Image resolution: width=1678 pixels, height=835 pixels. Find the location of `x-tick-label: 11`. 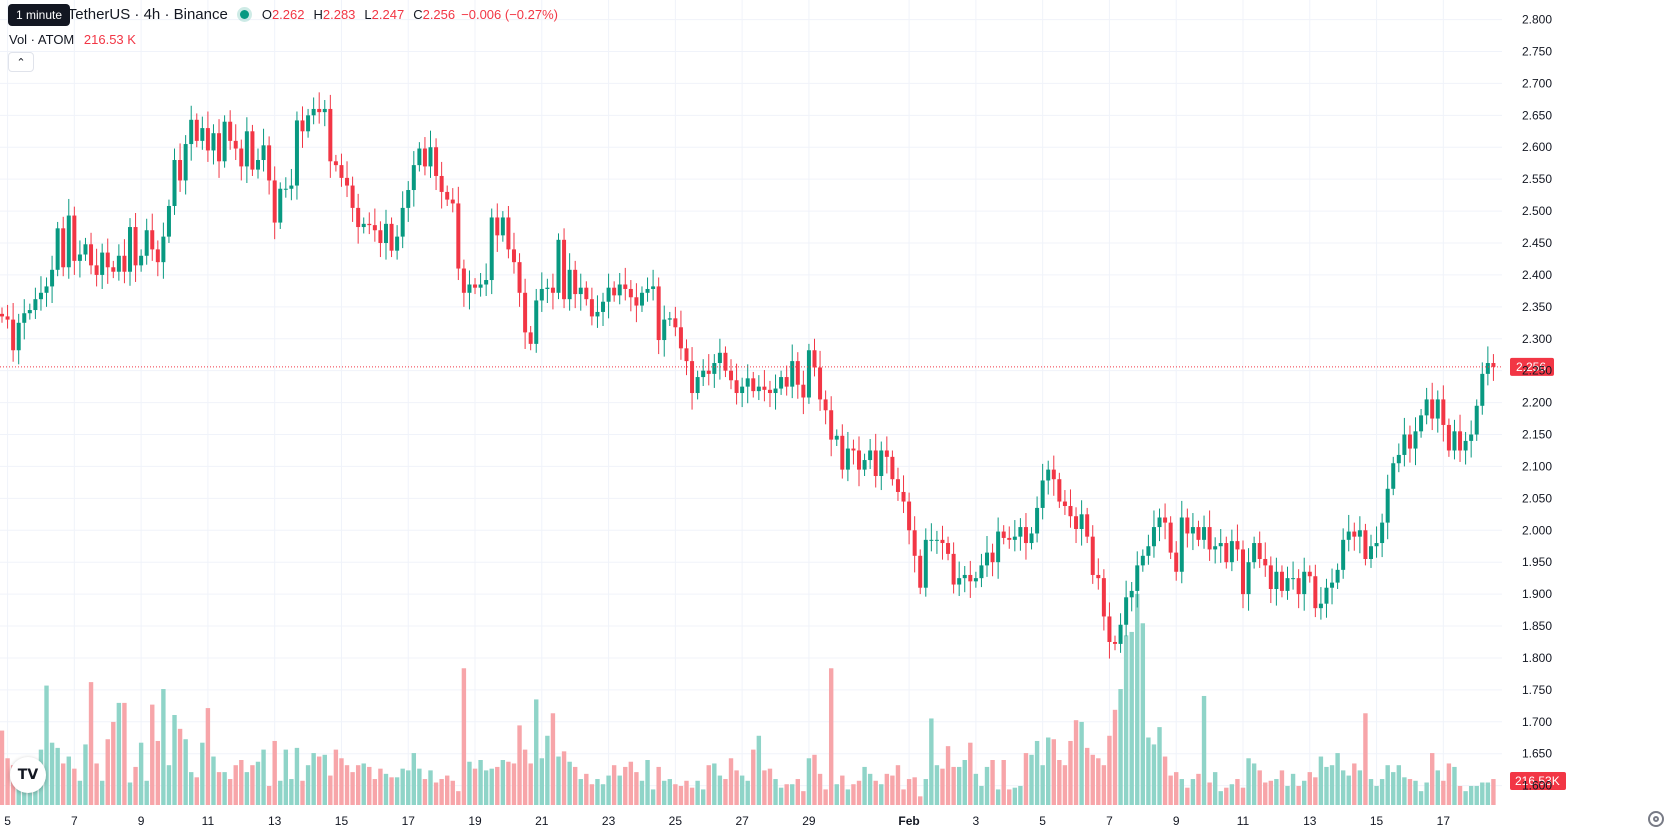

x-tick-label: 11 is located at coordinates (208, 821).